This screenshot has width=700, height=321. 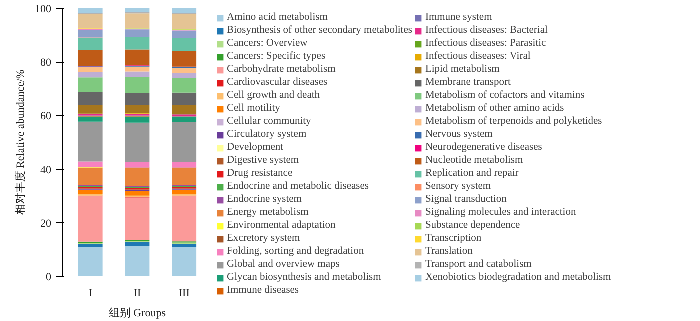 What do you see at coordinates (505, 95) in the screenshot?
I see `legend-label: Metabolism of cofactors and vitamins` at bounding box center [505, 95].